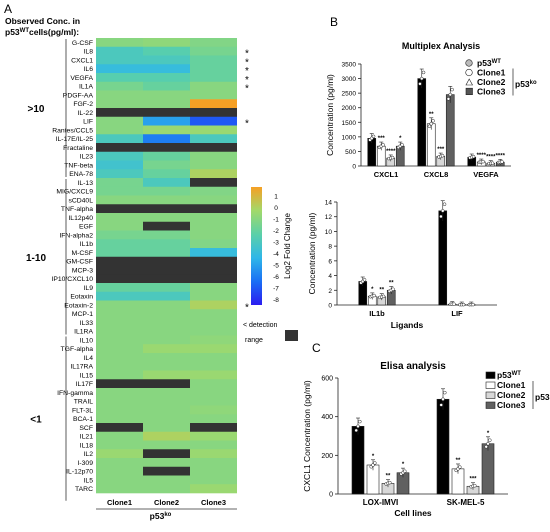 This screenshot has height=532, width=550. I want to click on heatmap-header-line2: p53WTcells(pg/ml):, so click(42, 32).